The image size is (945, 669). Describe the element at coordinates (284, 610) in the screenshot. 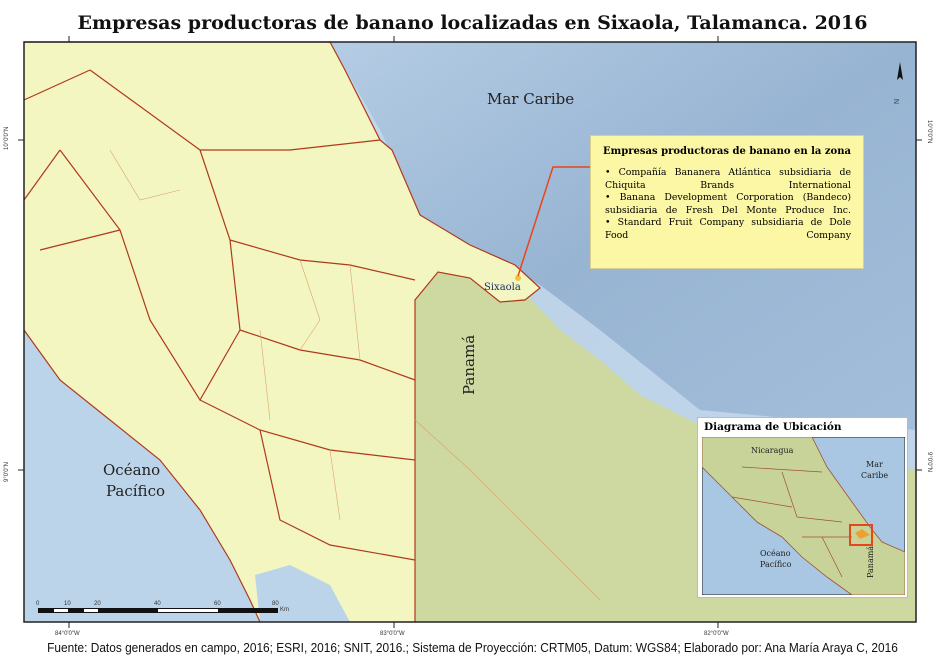

I see `scale-unit: Km` at that location.